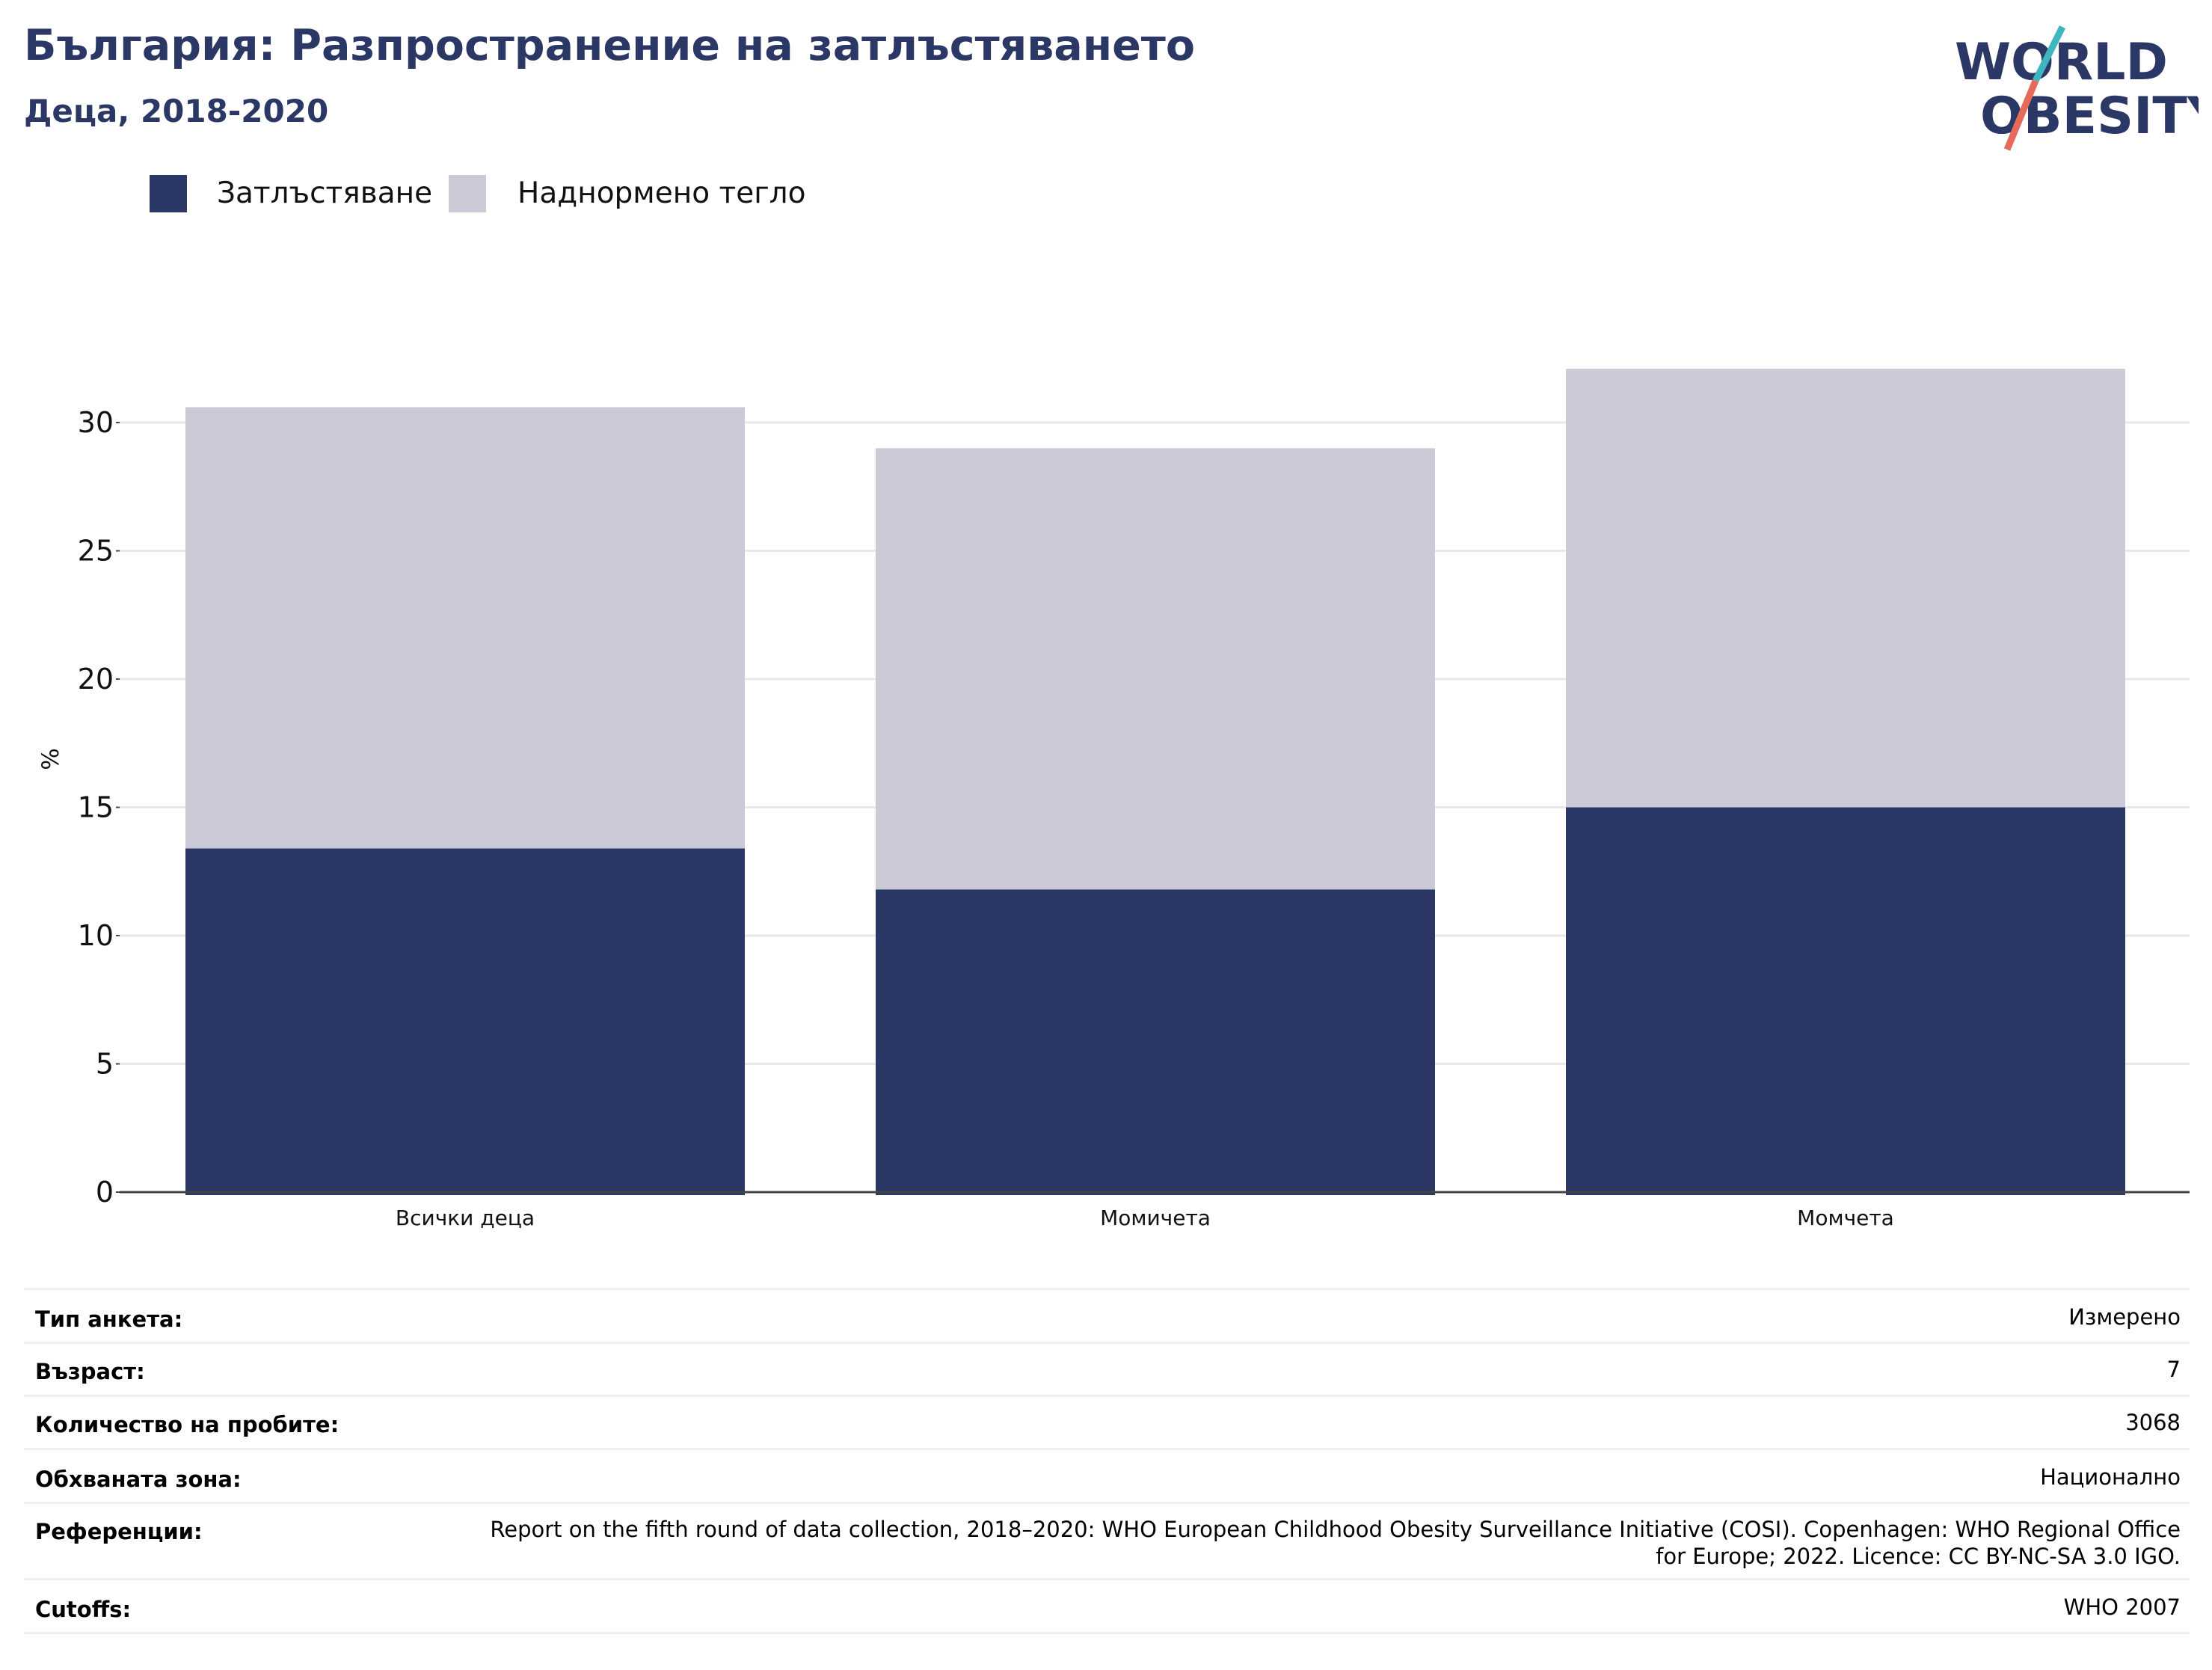 This screenshot has width=2212, height=1670. I want to click on meta-value-area-covered: Национално, so click(2110, 1477).